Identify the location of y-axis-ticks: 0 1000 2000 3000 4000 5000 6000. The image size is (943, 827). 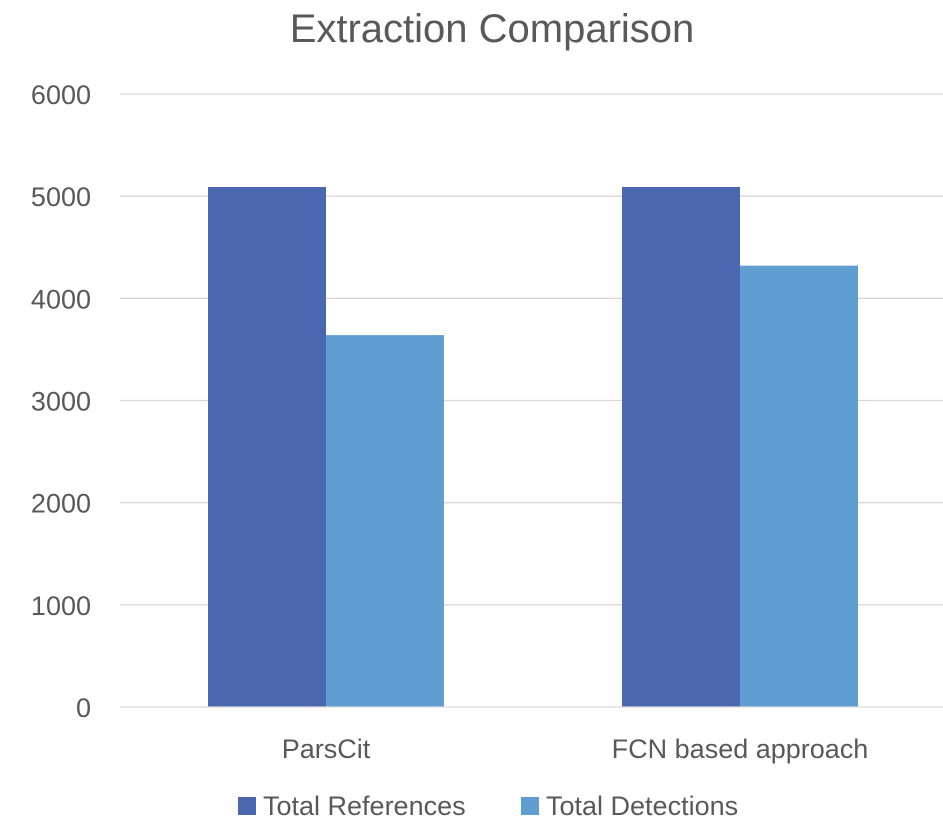
(61, 401).